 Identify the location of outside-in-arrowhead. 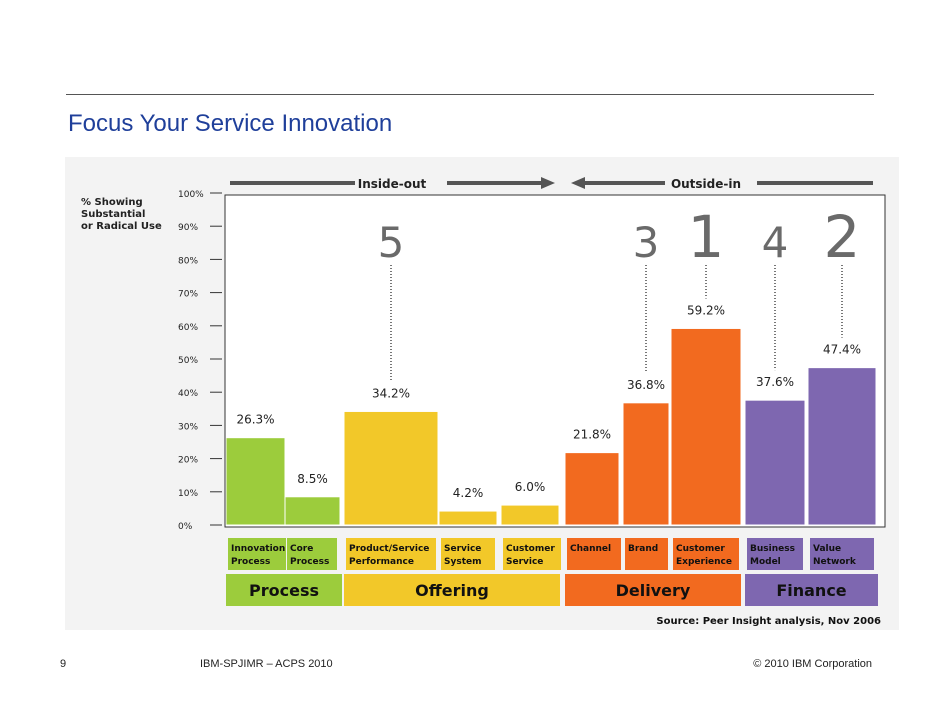
(578, 183).